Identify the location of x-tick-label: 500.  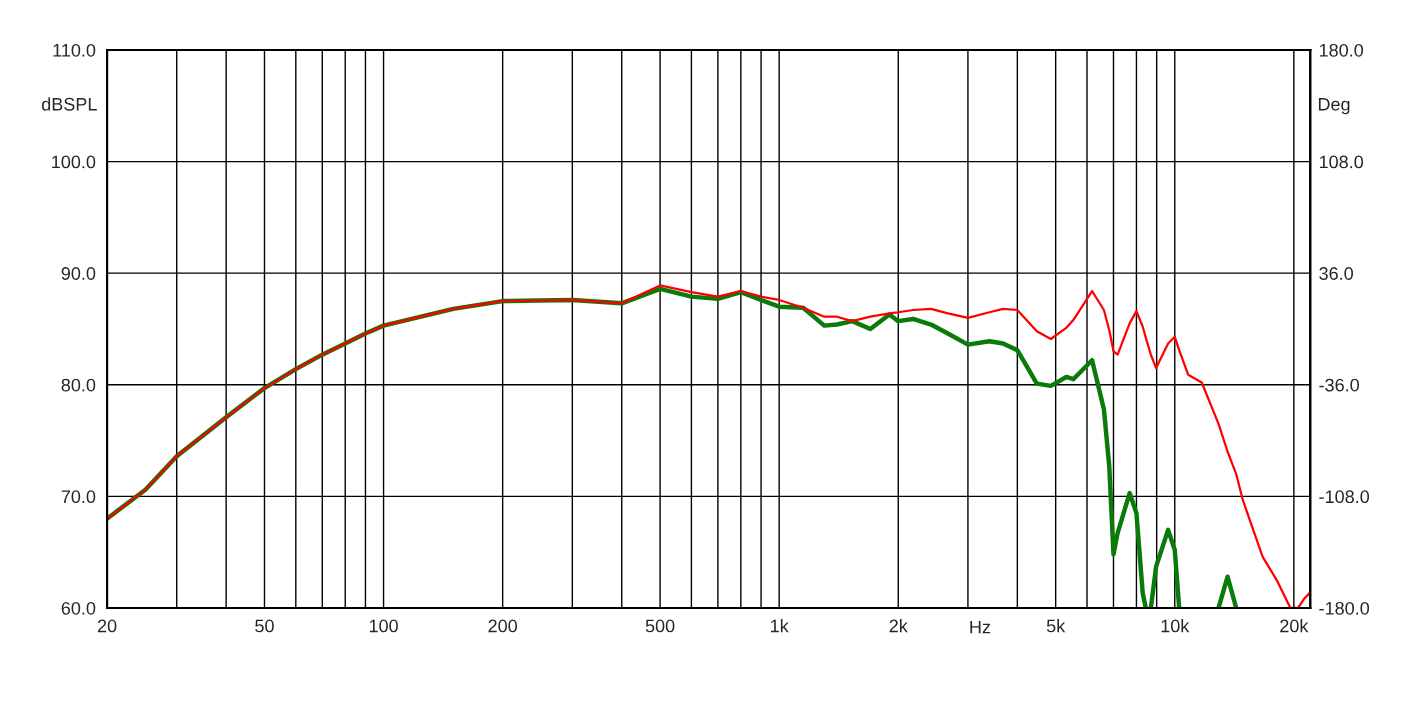
(660, 626).